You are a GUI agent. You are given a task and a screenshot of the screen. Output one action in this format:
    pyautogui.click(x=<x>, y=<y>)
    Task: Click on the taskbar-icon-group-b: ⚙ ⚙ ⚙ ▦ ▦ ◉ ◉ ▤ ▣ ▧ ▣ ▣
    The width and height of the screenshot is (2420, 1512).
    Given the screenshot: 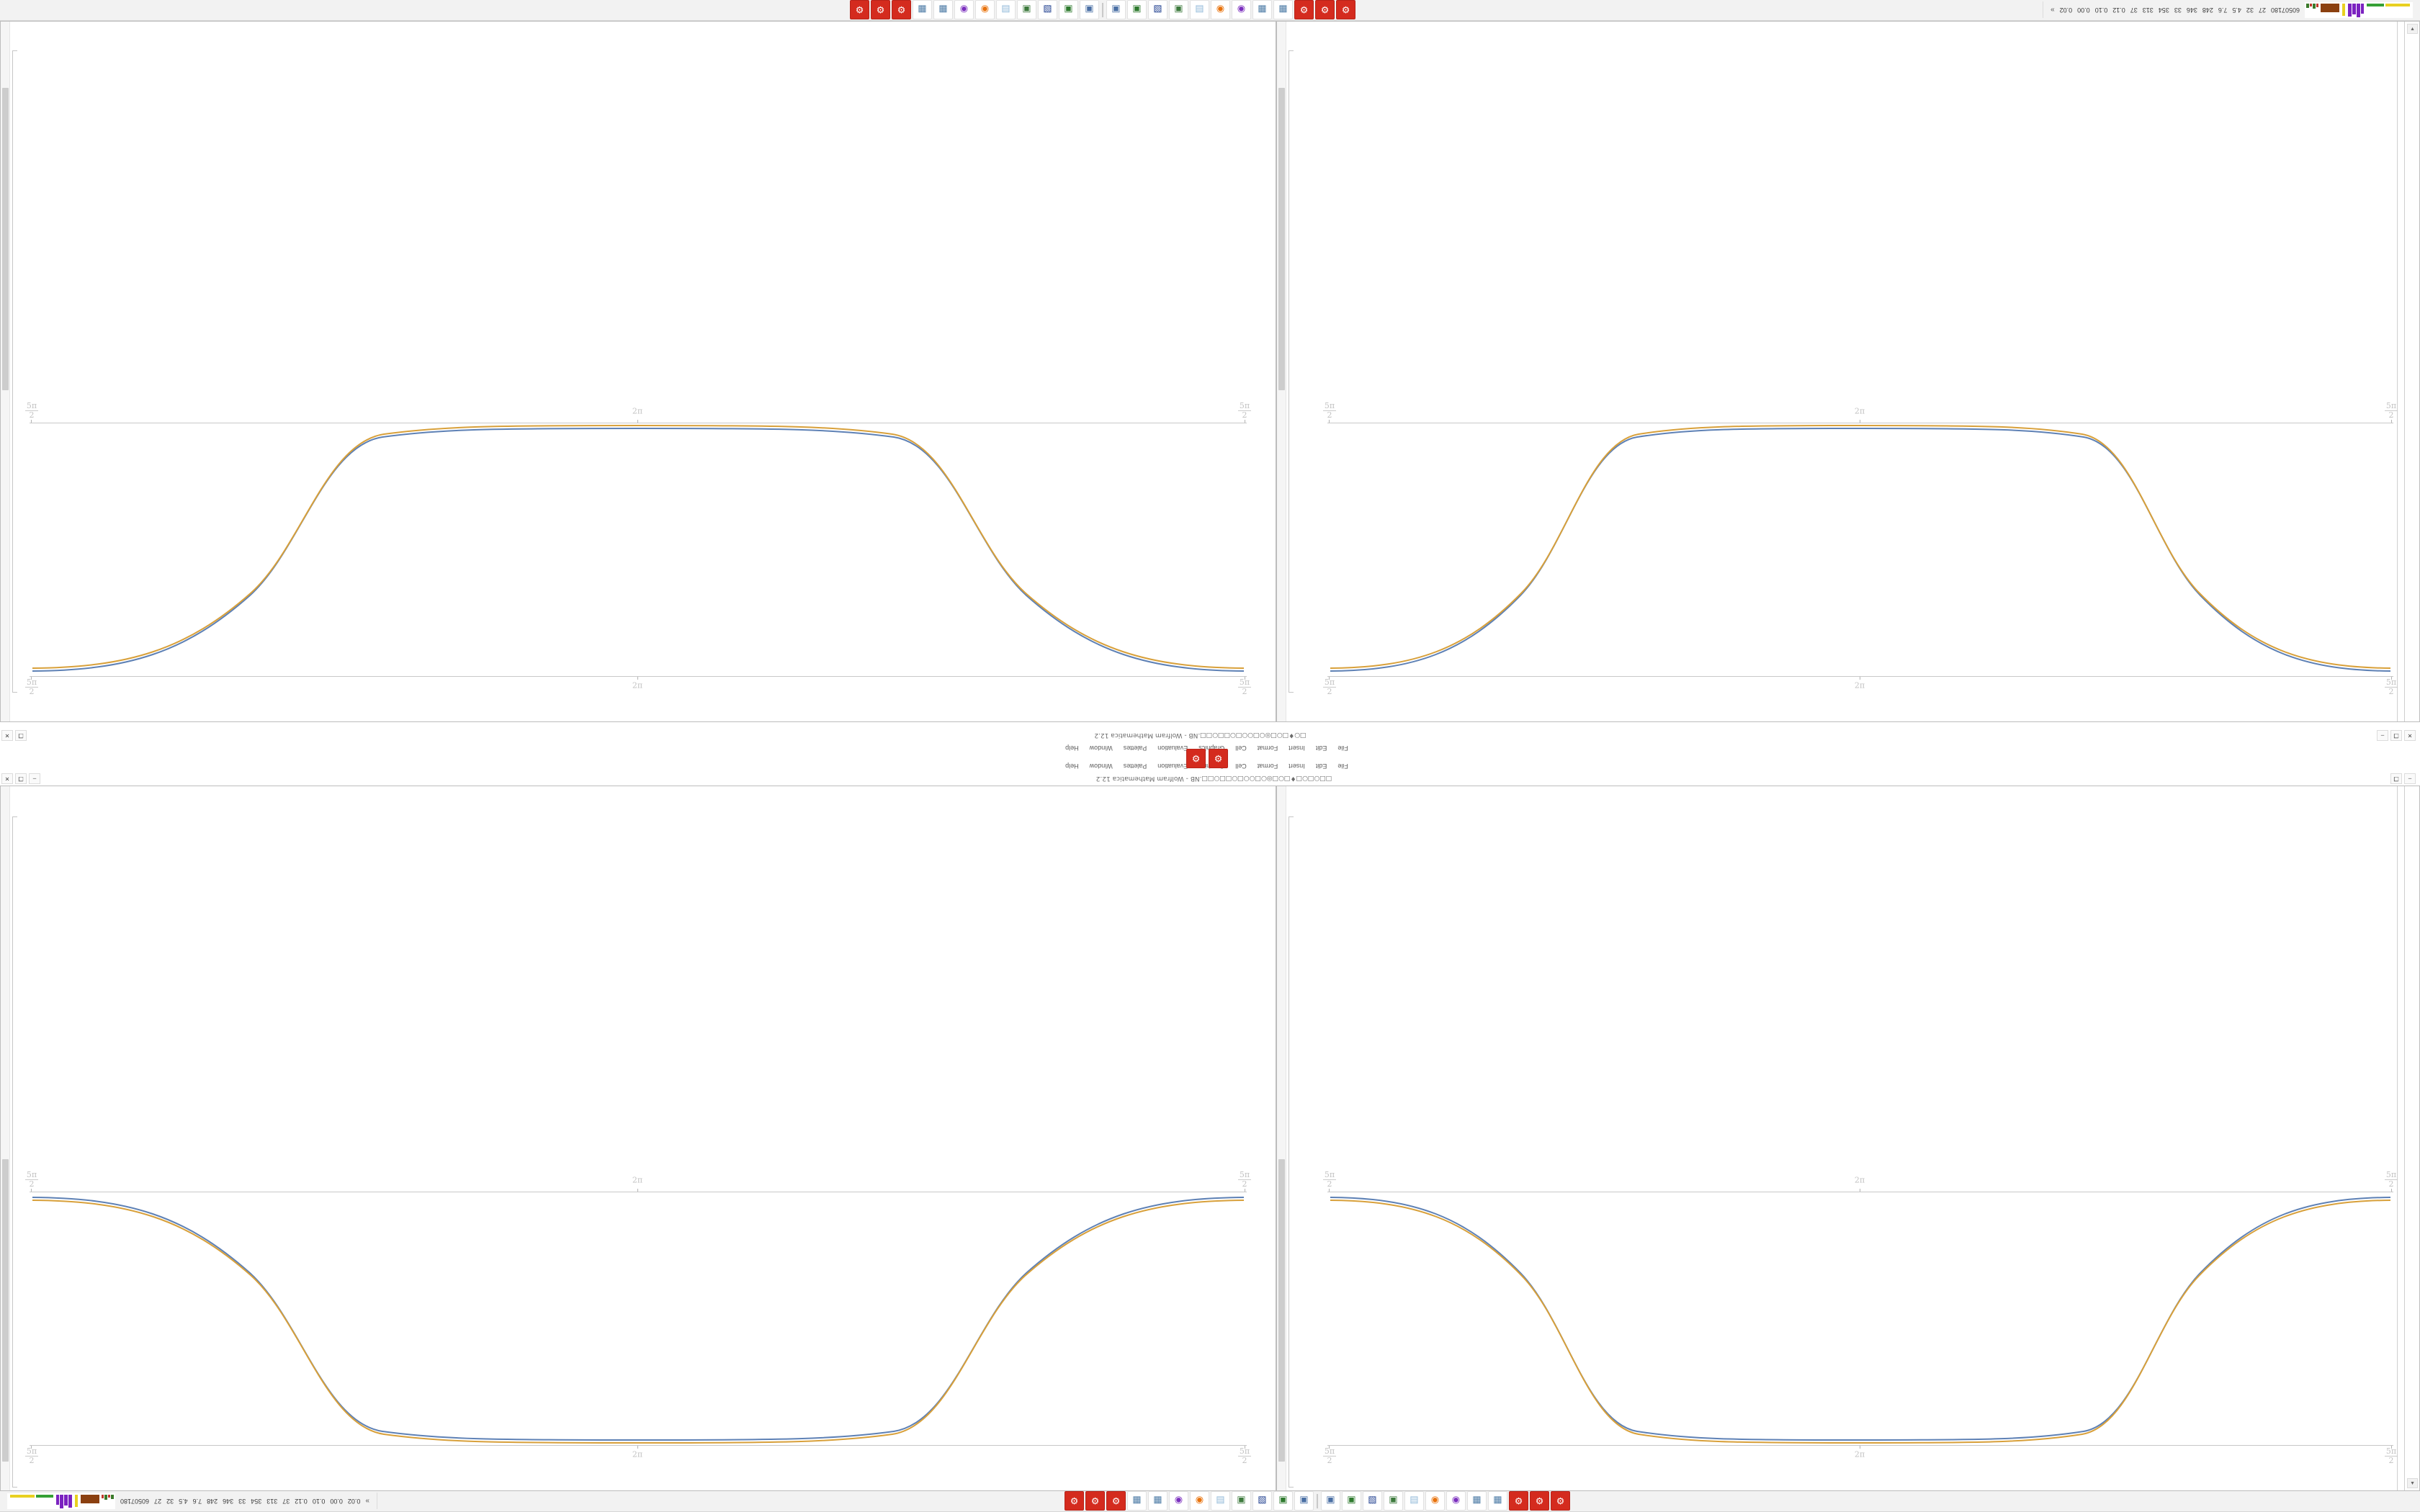 What is the action you would take?
    pyautogui.click(x=1230, y=10)
    